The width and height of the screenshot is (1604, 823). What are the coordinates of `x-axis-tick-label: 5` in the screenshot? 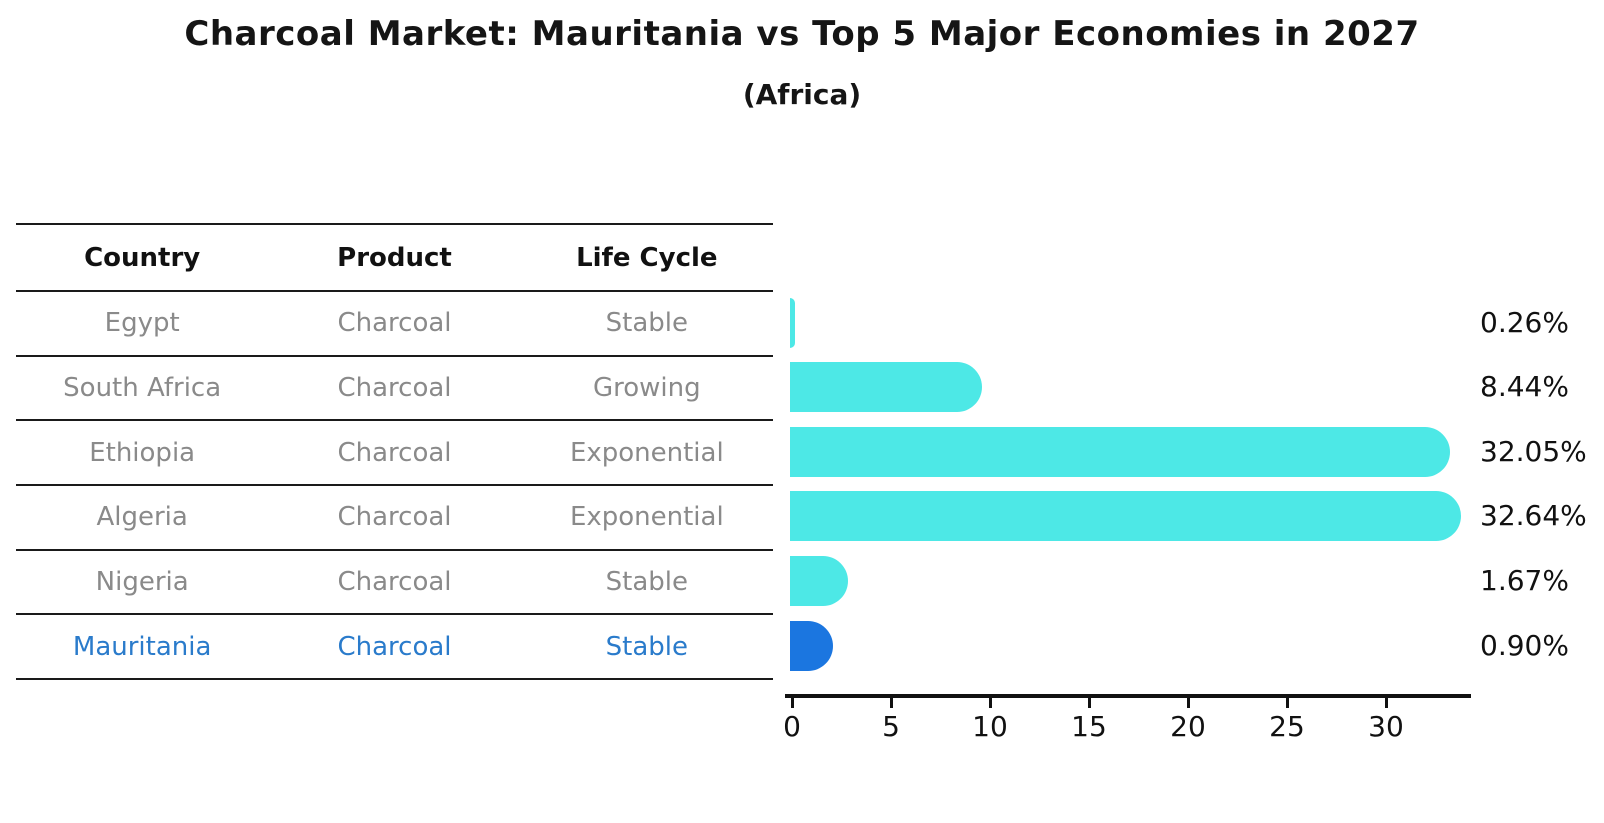 It's located at (891, 726).